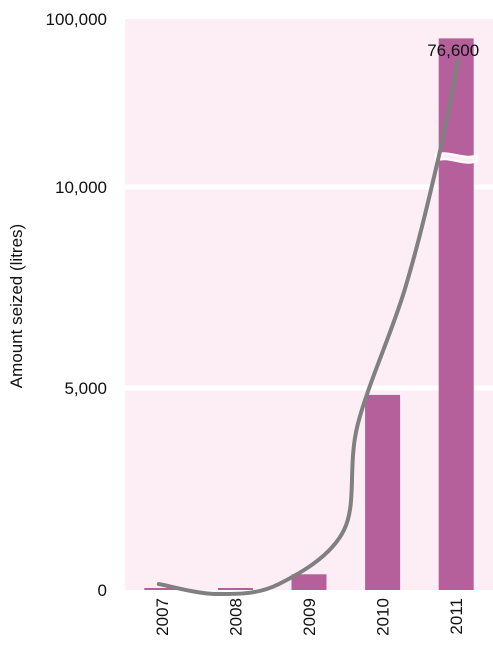 This screenshot has width=493, height=648. Describe the element at coordinates (76, 19) in the screenshot. I see `y-tick-label: 100,000` at that location.